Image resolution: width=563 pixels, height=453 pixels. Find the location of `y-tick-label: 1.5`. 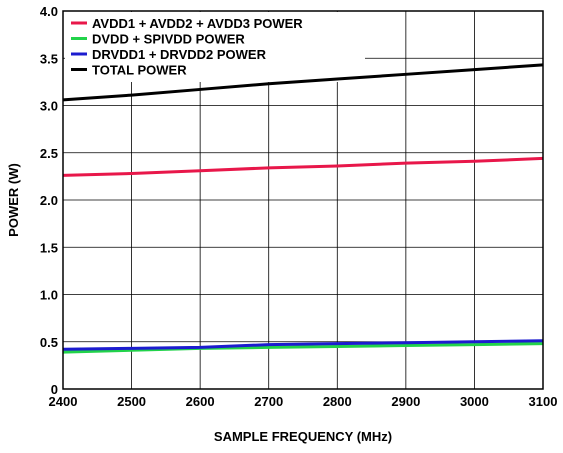

y-tick-label: 1.5 is located at coordinates (49, 247).